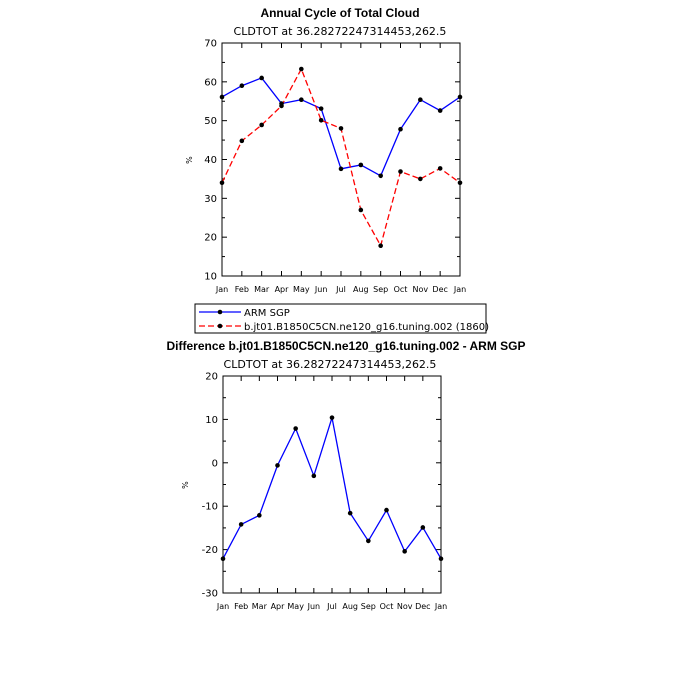  What do you see at coordinates (210, 82) in the screenshot?
I see `chart1-ytick-label: 60` at bounding box center [210, 82].